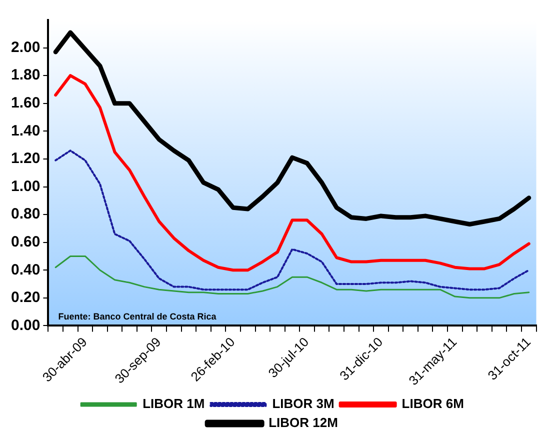 Image resolution: width=551 pixels, height=448 pixels. What do you see at coordinates (303, 422) in the screenshot?
I see `legend-label: LIBOR 12M` at bounding box center [303, 422].